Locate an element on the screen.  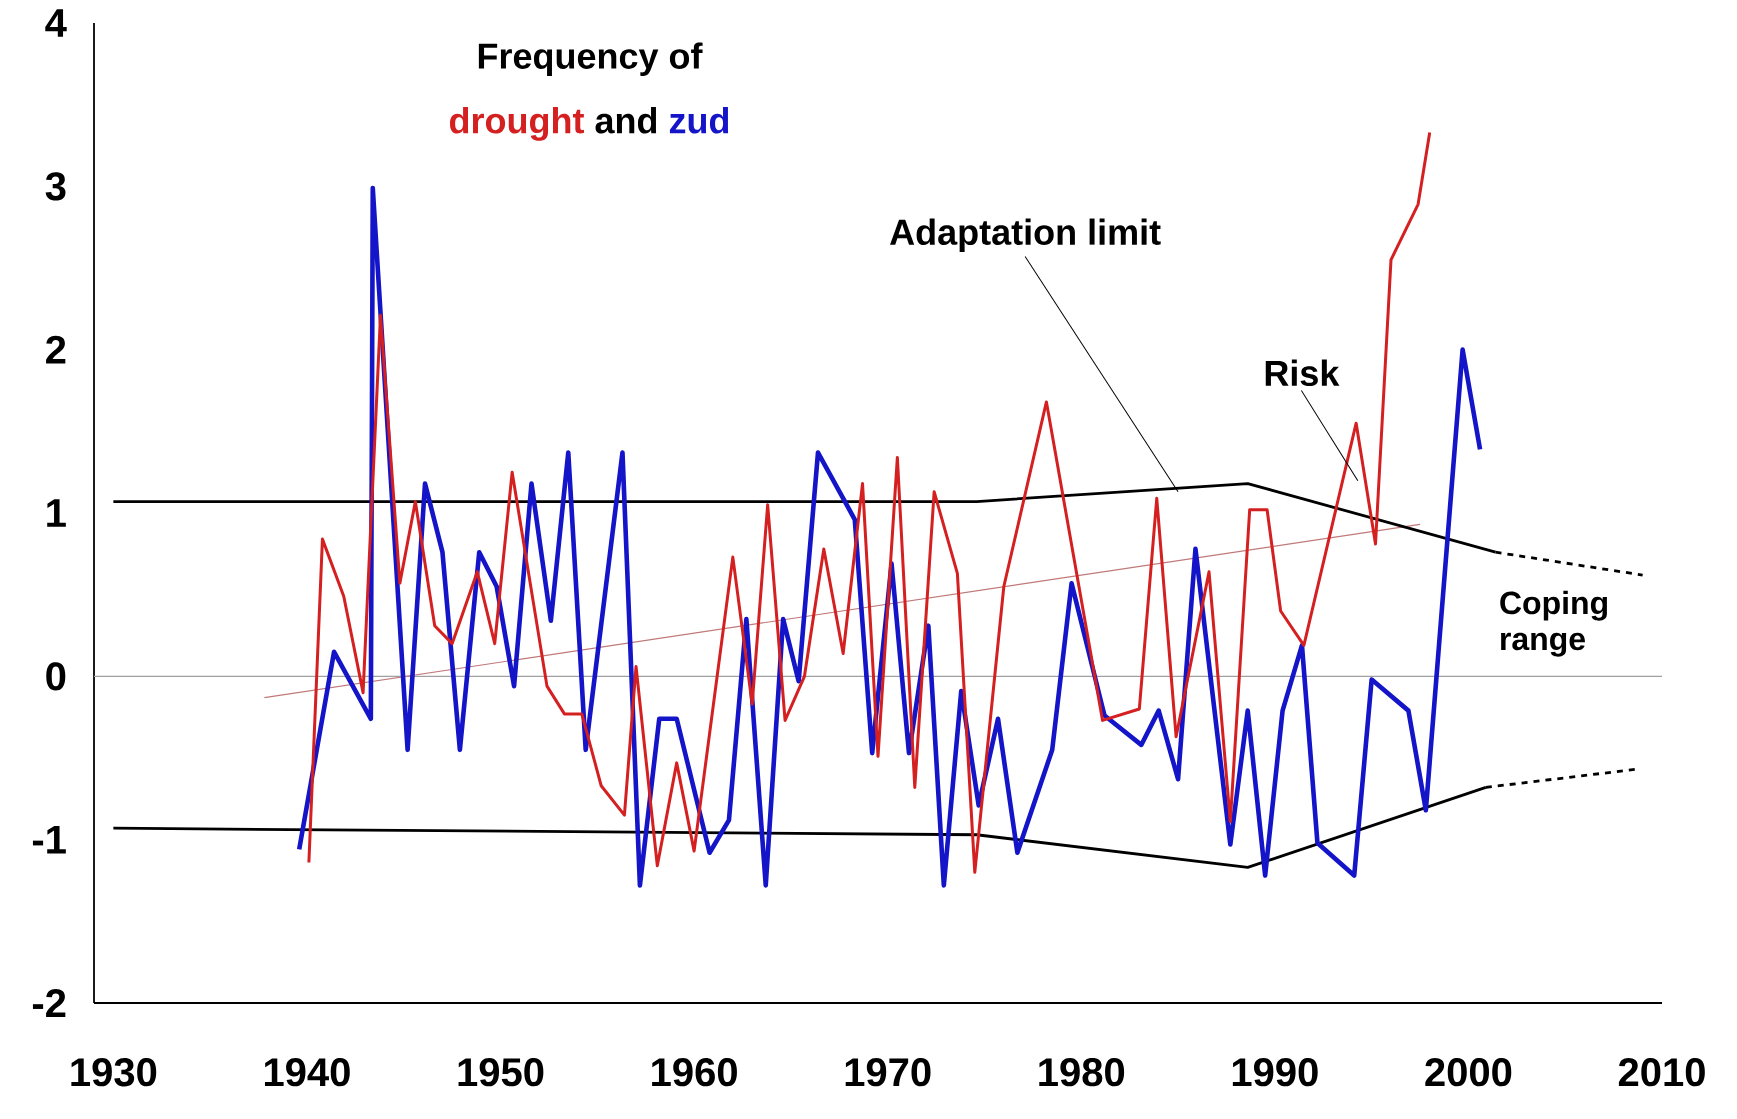
x-tick-label: 1960 is located at coordinates (694, 1072).